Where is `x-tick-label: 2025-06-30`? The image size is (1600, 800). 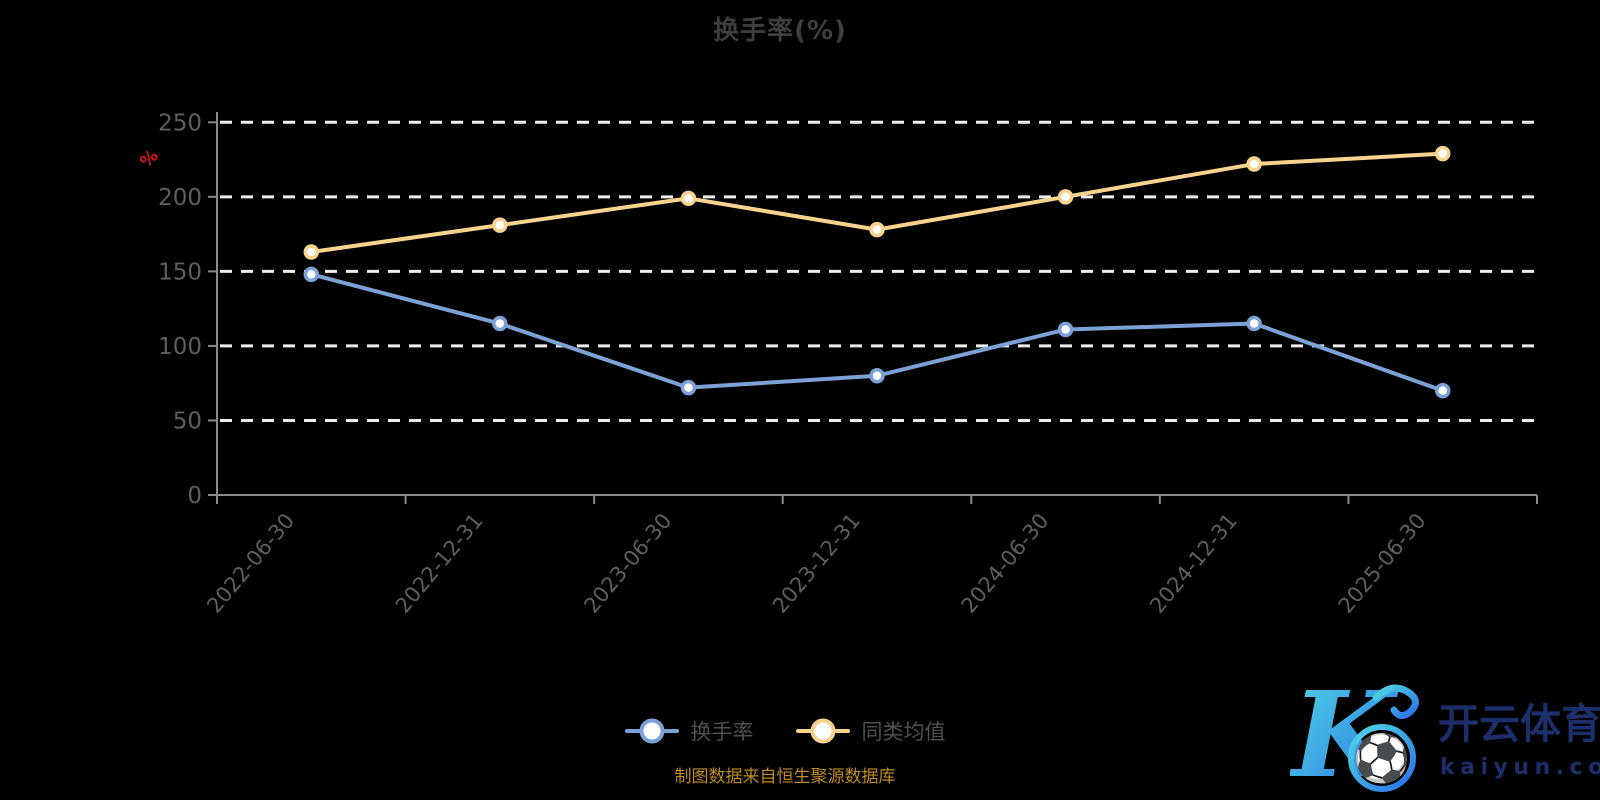 x-tick-label: 2025-06-30 is located at coordinates (1382, 563).